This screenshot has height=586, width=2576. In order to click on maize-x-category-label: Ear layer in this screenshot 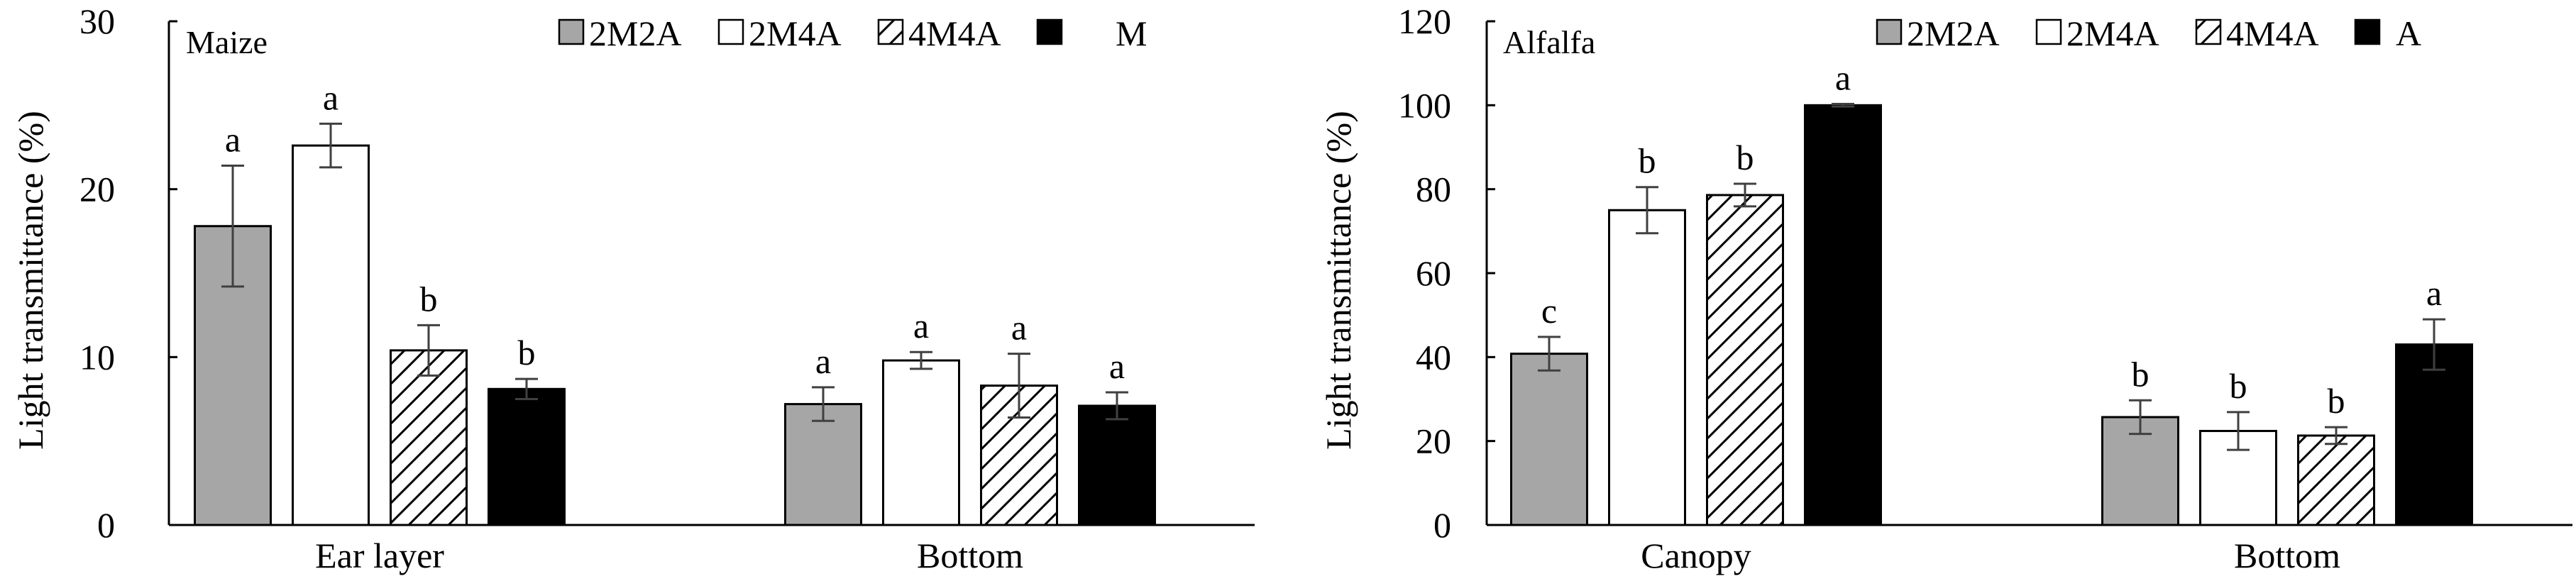, I will do `click(379, 555)`.